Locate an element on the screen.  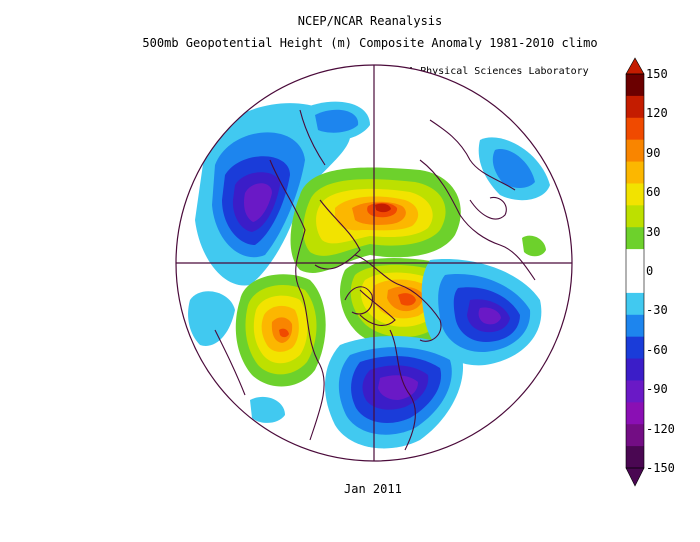
credit-label: NOAA Physical Sciences Laboratory is located at coordinates (489, 71).